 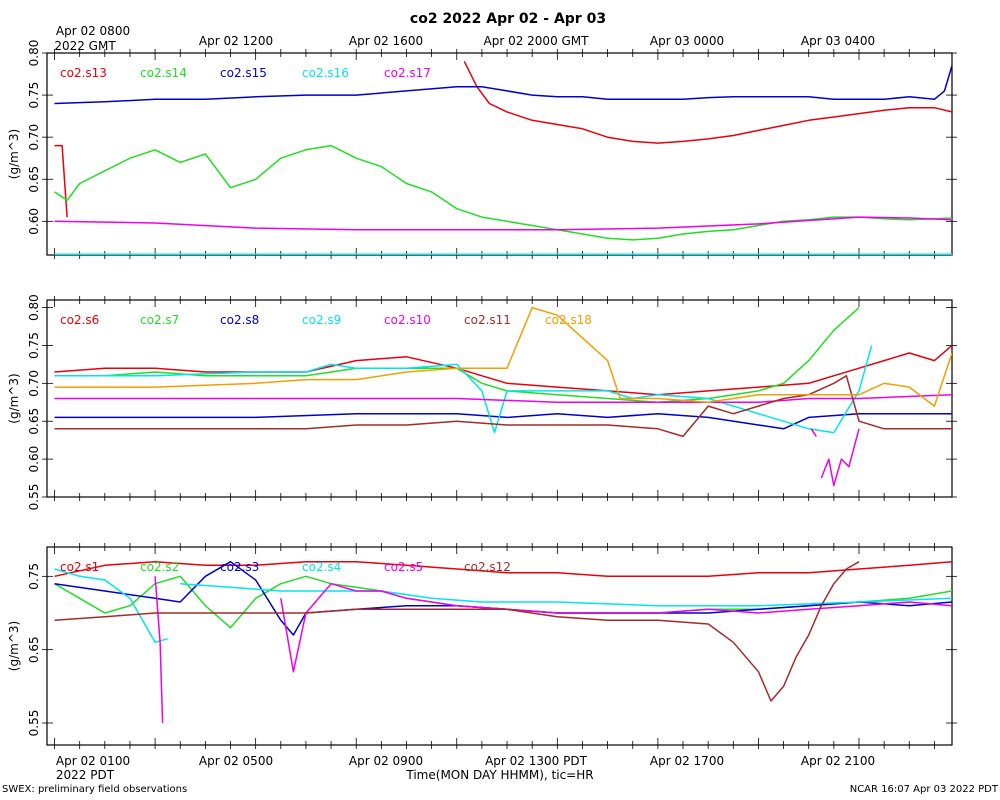 I want to click on legend-co2-s16: co2.s16, so click(x=325, y=73).